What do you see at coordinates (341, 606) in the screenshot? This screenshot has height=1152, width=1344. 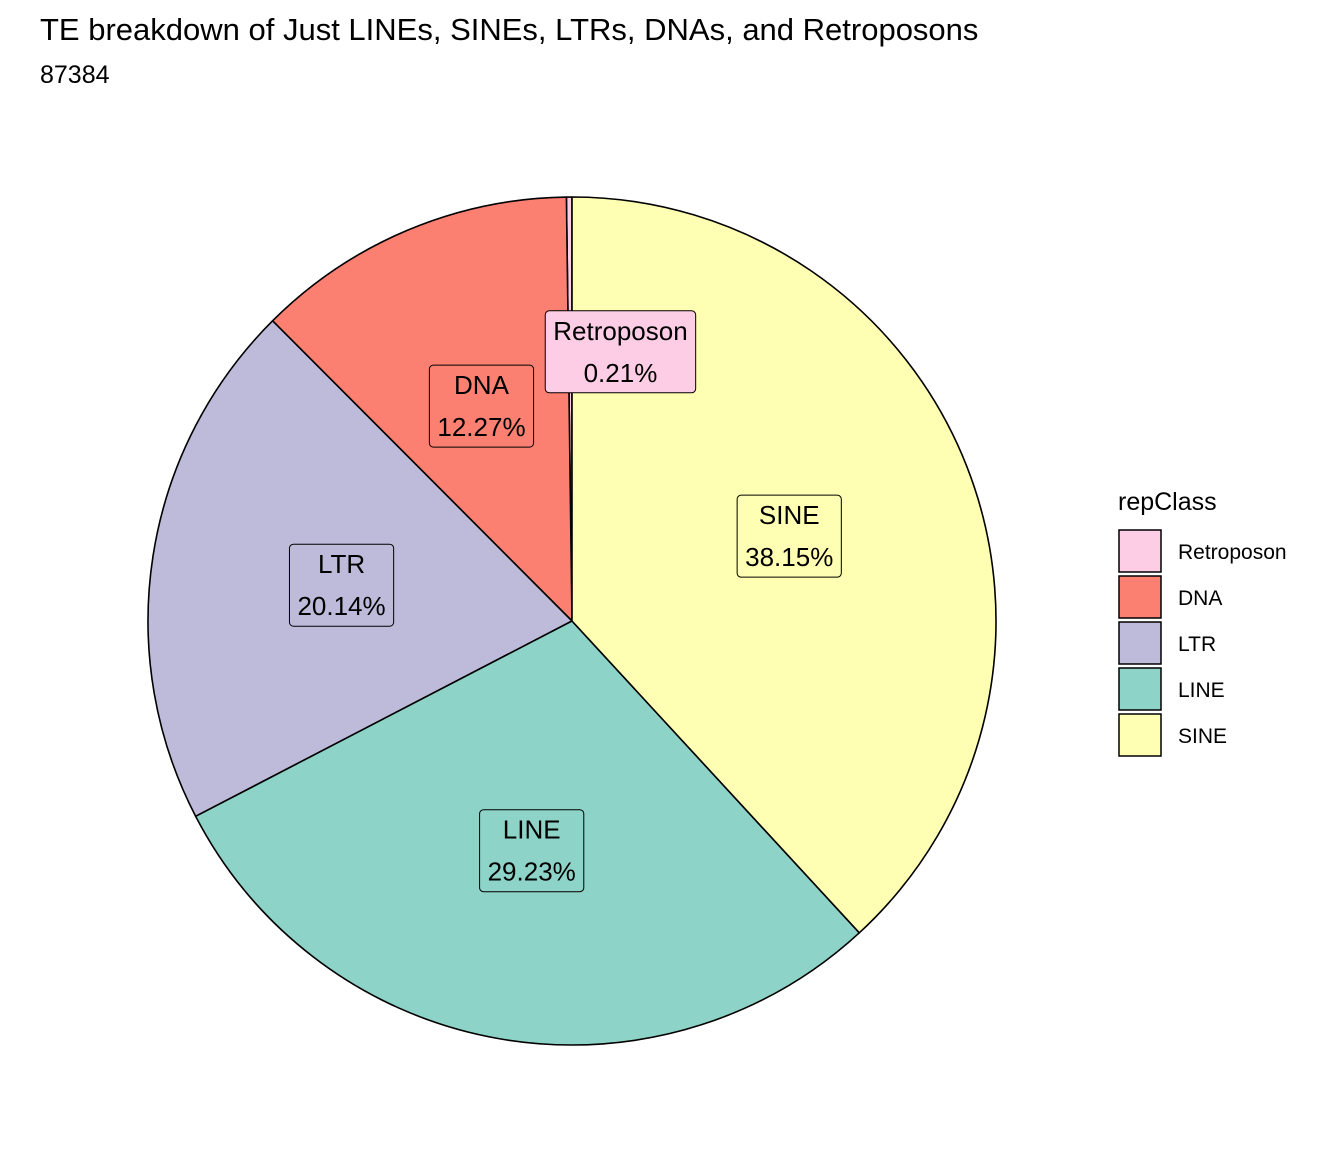 I see `slice-label-percent: 20.14%` at bounding box center [341, 606].